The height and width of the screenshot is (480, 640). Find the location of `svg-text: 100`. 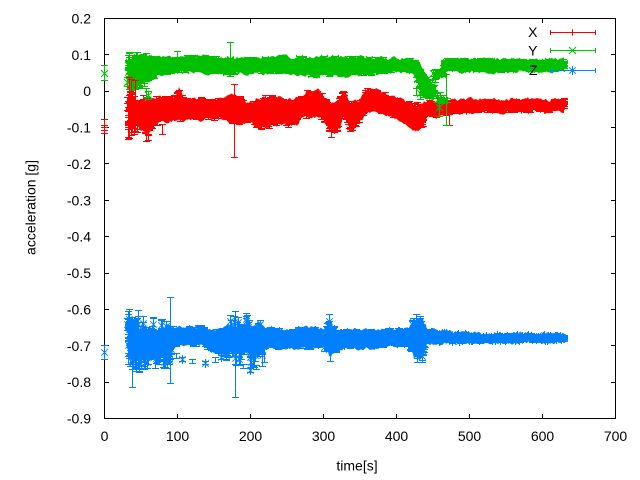

svg-text: 100 is located at coordinates (178, 436).